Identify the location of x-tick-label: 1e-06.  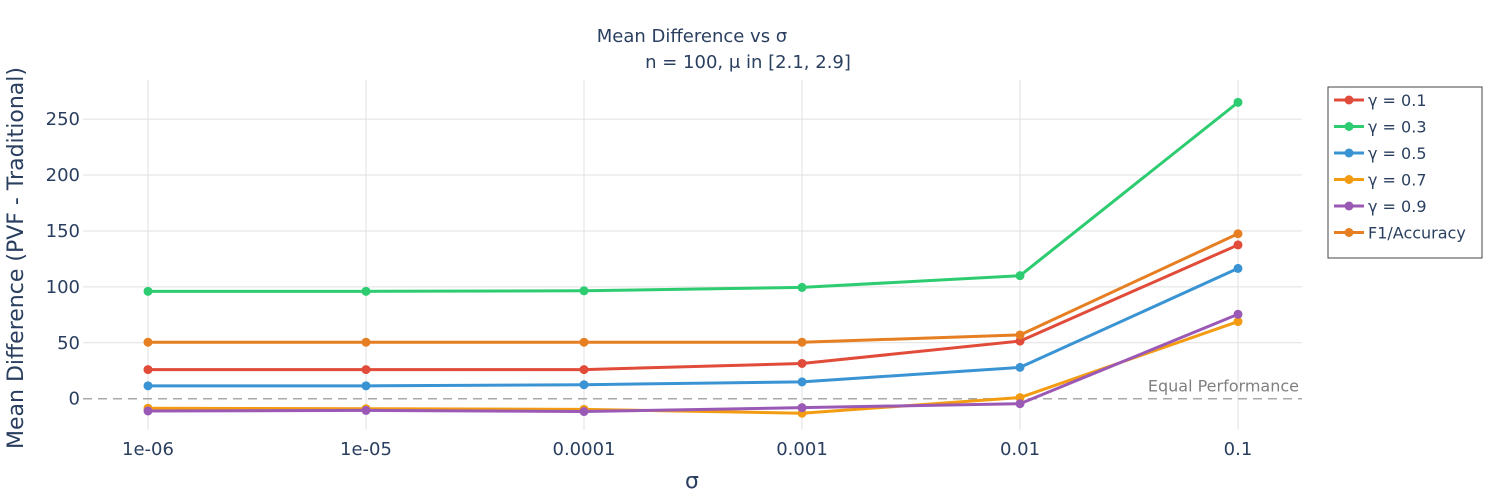
(148, 449).